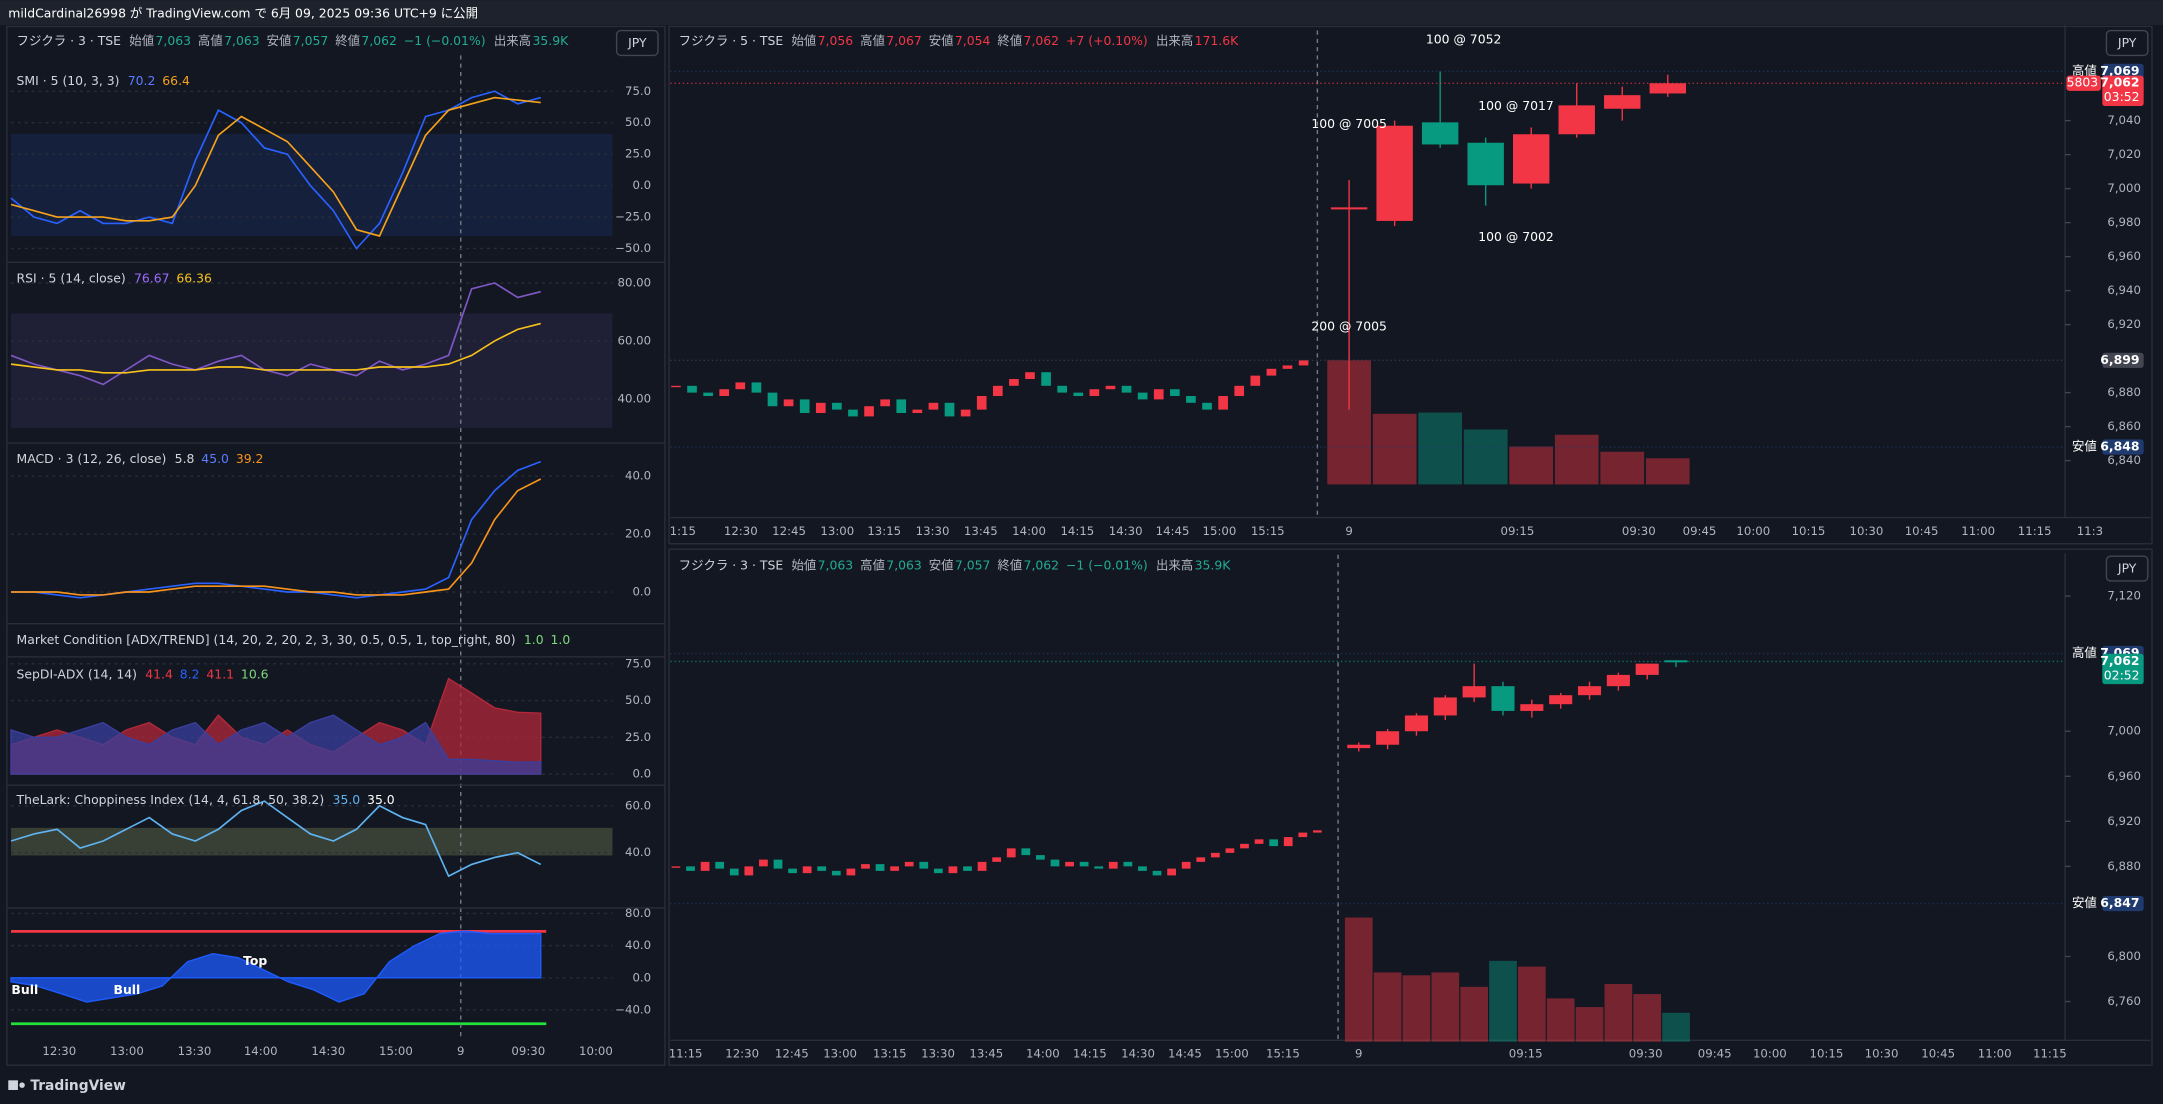 Image resolution: width=2163 pixels, height=1104 pixels. Describe the element at coordinates (347, 40) in the screenshot. I see `ohlc-label: 終値` at that location.